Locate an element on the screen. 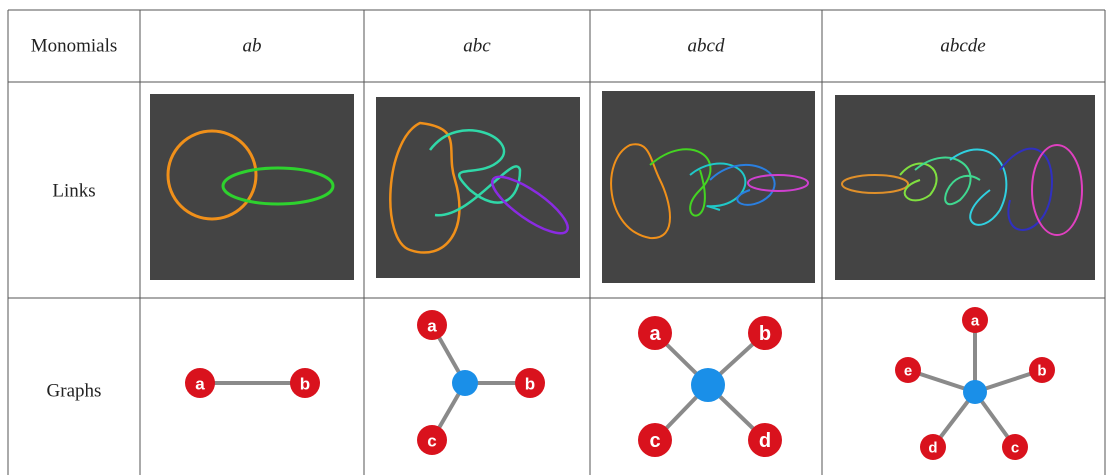  graph: a b c is located at coordinates (481, 382).